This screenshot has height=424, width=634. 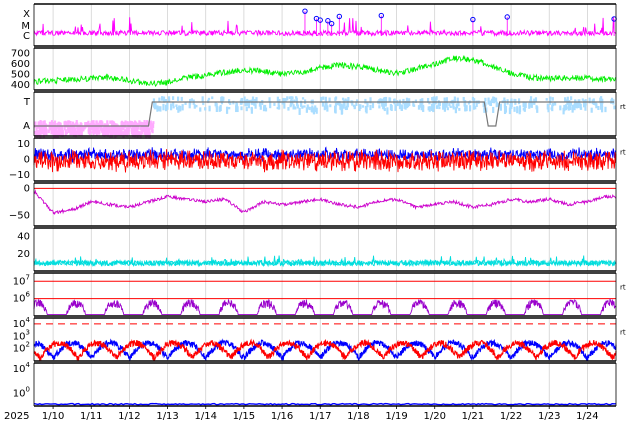 What do you see at coordinates (587, 416) in the screenshot?
I see `x-tick-label: 1/24` at bounding box center [587, 416].